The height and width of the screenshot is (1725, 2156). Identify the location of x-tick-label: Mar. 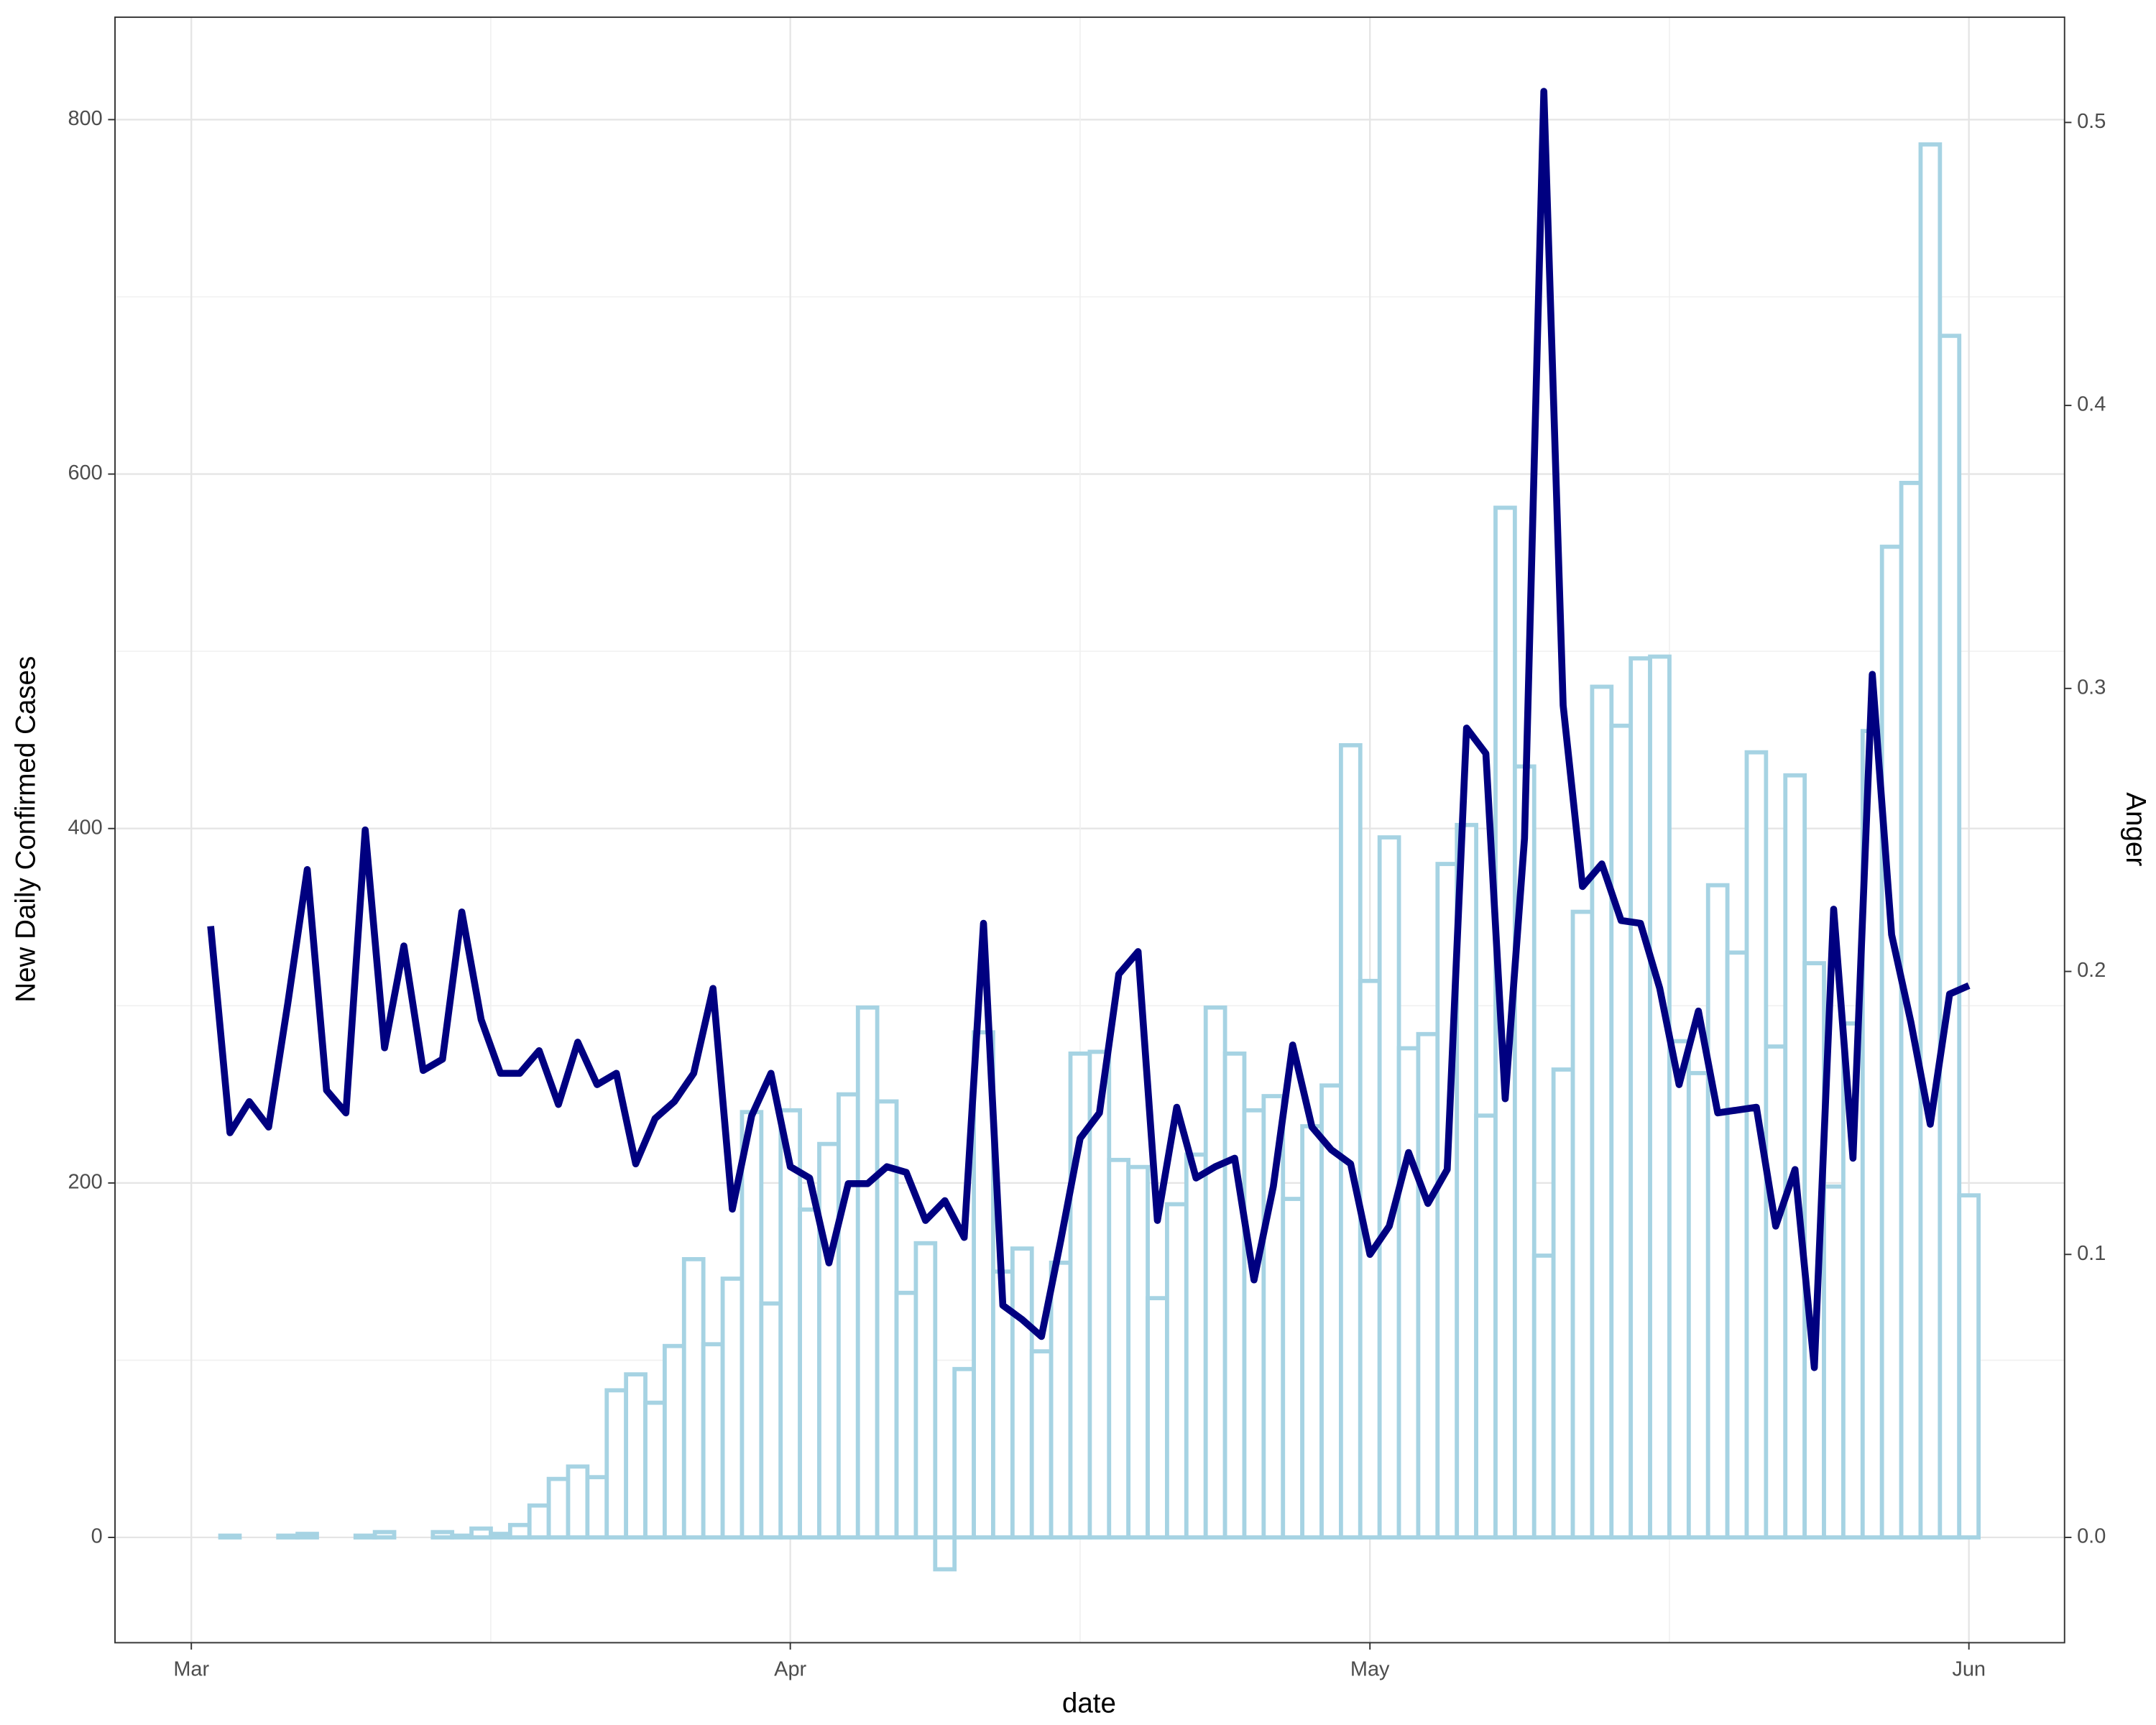
(191, 1669).